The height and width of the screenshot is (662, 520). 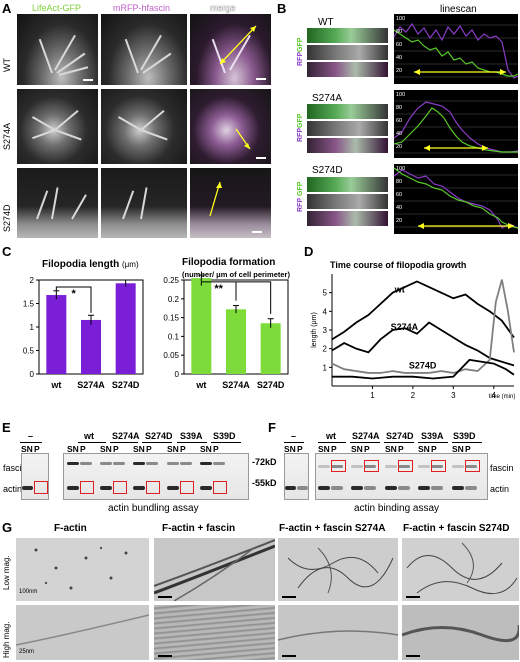 I want to click on b-s274d-merge-strip, so click(x=347, y=218).